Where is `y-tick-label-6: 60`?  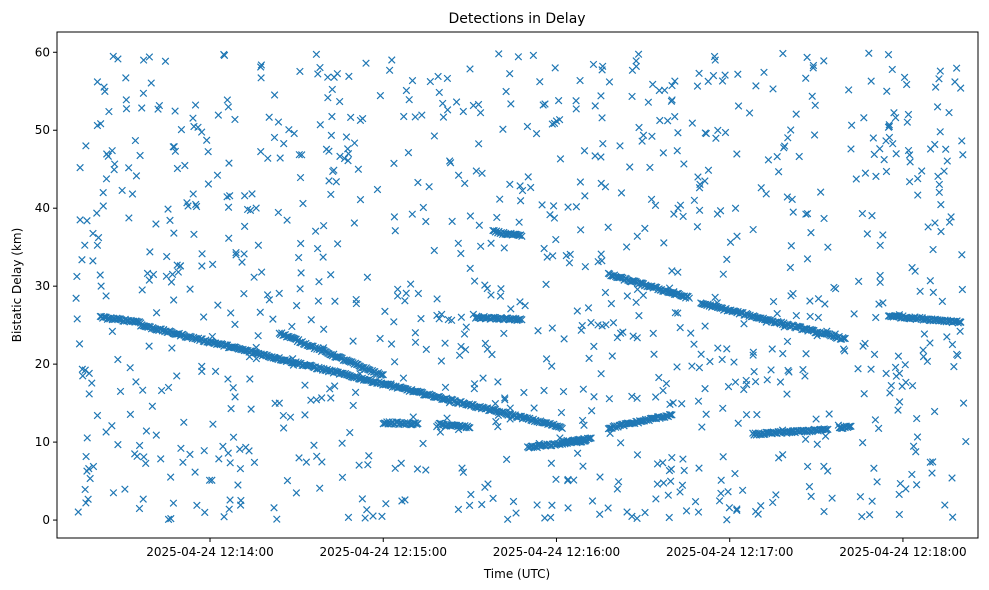 y-tick-label-6: 60 is located at coordinates (42, 52).